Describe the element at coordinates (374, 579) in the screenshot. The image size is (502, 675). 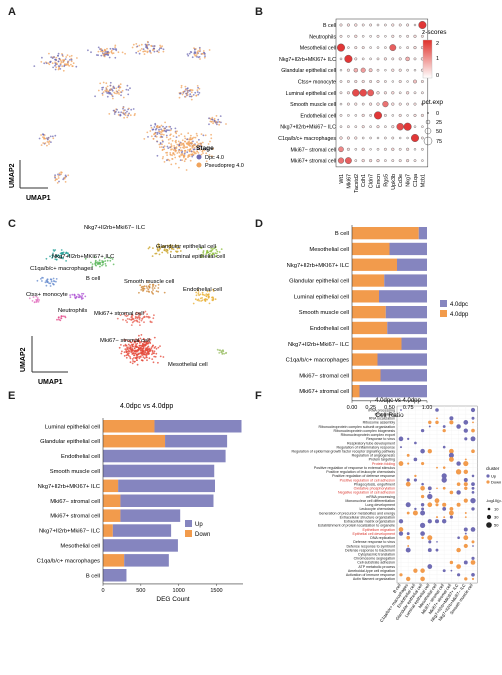
I see `go-term-label: Actin filament organization` at that location.